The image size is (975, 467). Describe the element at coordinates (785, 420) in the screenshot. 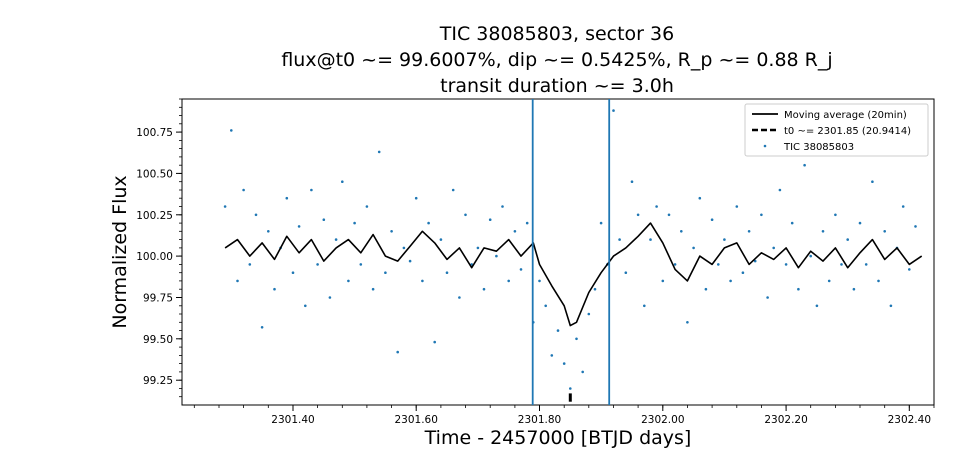

I see `x-tick-label: 2302.20` at that location.